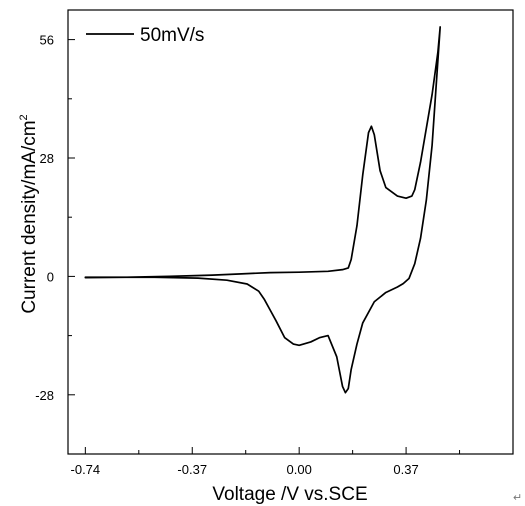 This screenshot has width=525, height=506. What do you see at coordinates (266, 462) in the screenshot?
I see `x-axis-ticks: -0.74 -0.37 0.00 0.37` at bounding box center [266, 462].